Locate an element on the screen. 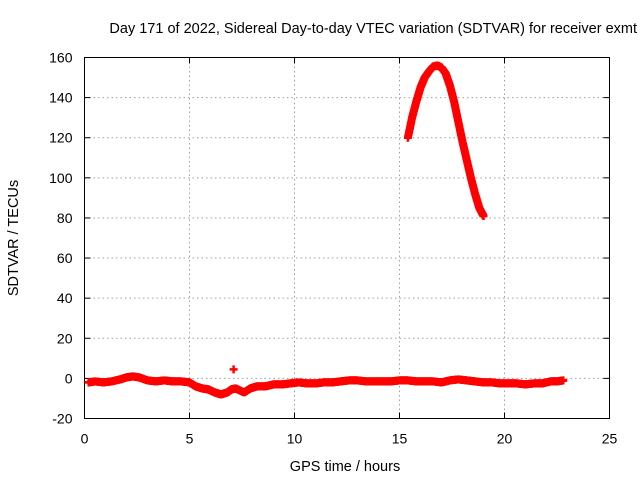 Image resolution: width=640 pixels, height=480 pixels. x-tick-labels: 0 5 10 15 20 25 is located at coordinates (349, 439).